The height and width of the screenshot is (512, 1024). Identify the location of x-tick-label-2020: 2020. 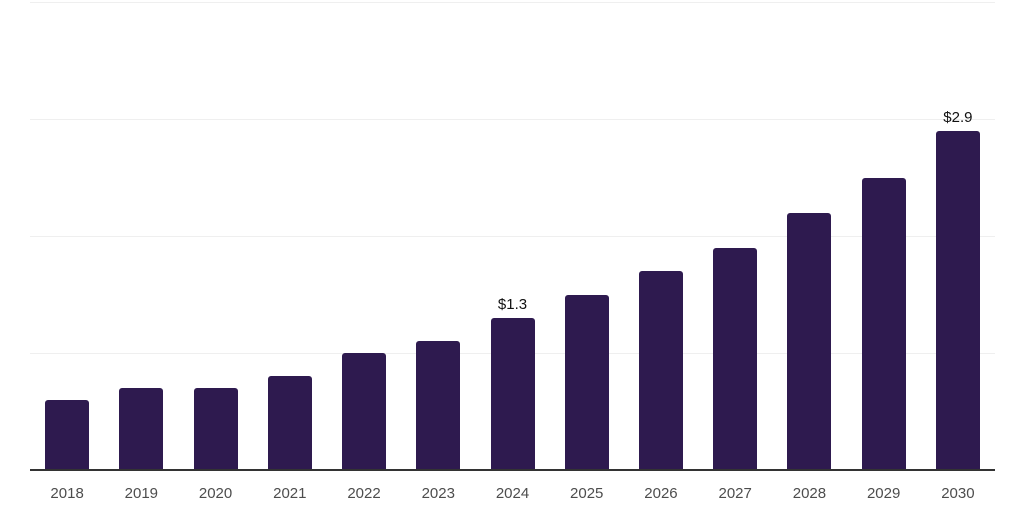
(215, 493).